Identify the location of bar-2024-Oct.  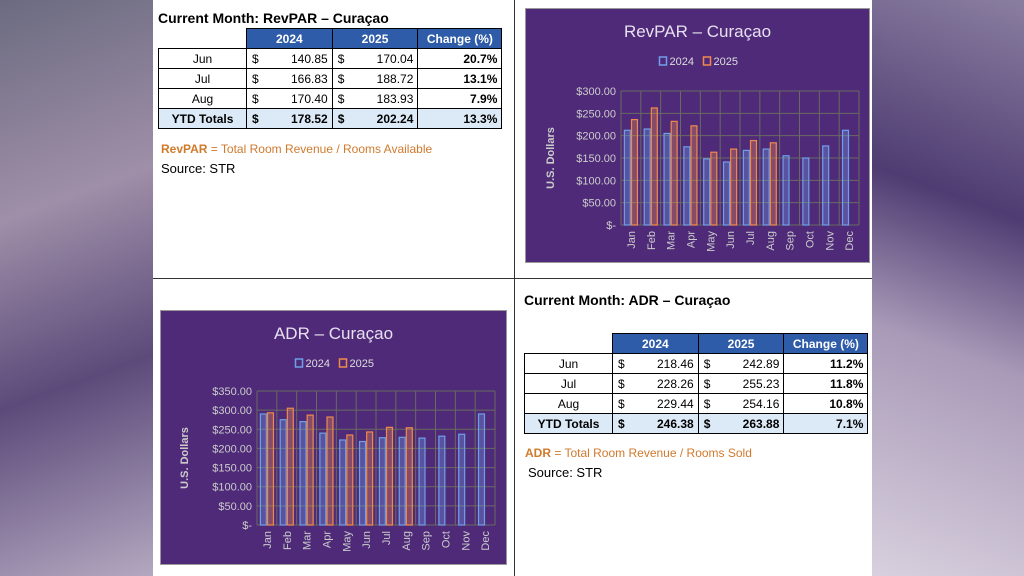
(806, 191).